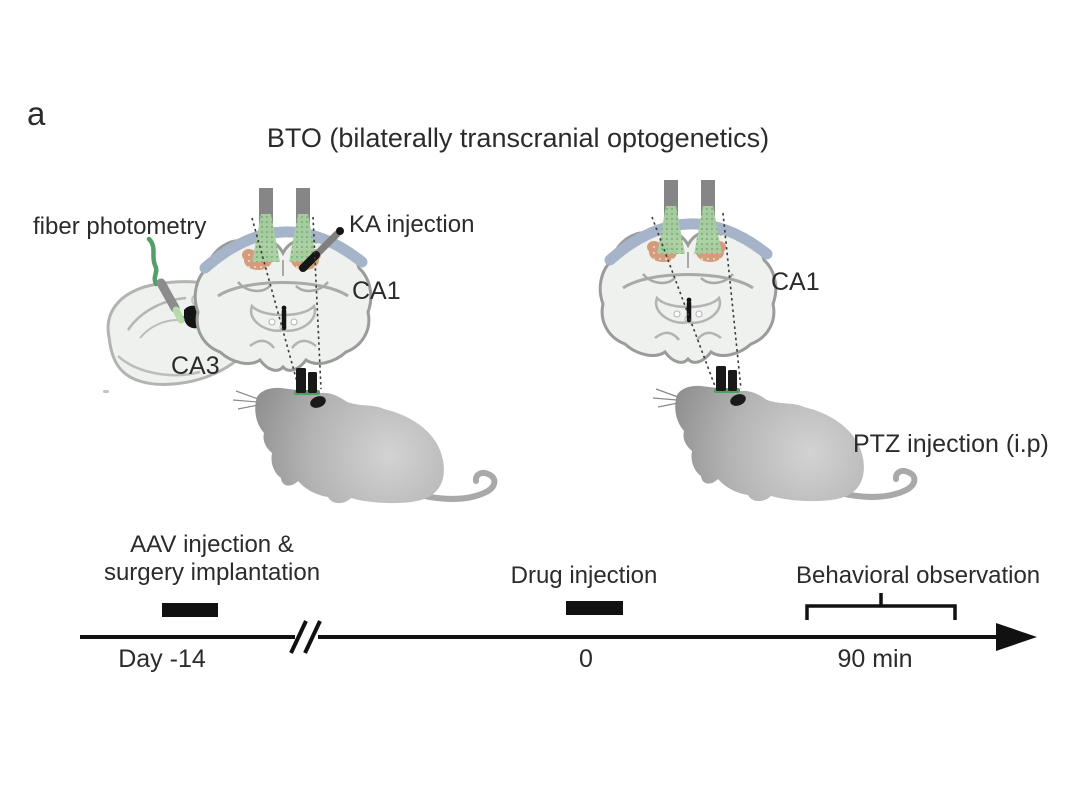 This screenshot has height=789, width=1080. Describe the element at coordinates (190, 610) in the screenshot. I see `event-bar-aav` at that location.